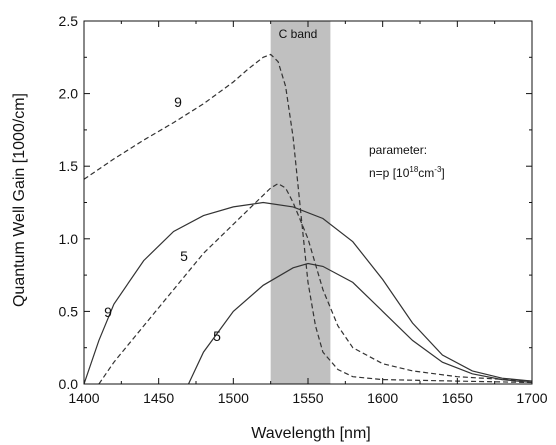 The height and width of the screenshot is (445, 556). I want to click on parameter-units: n=p [1018cm-3], so click(407, 172).